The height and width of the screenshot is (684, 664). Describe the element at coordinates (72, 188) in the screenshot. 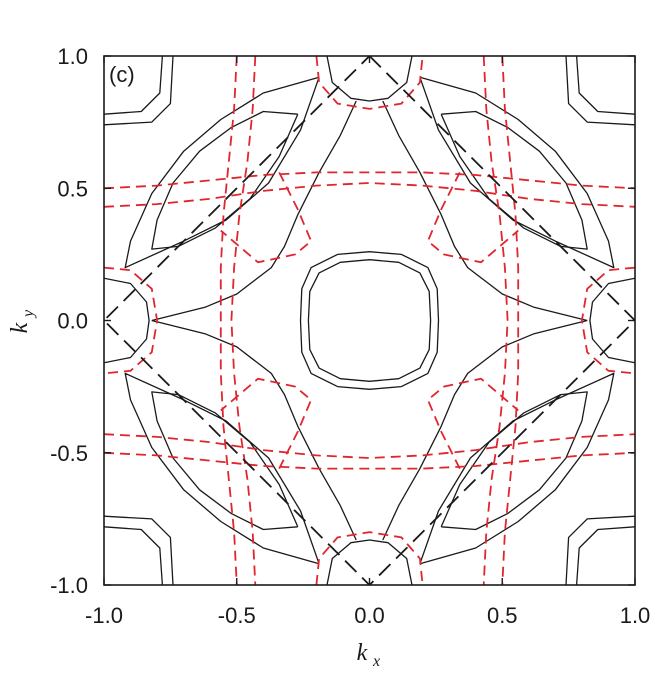

I see `y-tick-label: 0.5` at that location.